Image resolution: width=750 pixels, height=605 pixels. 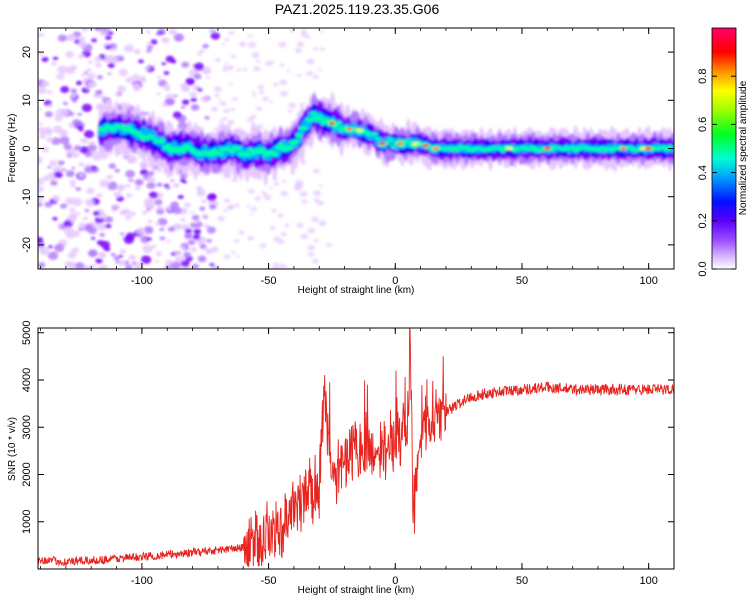 I want to click on spectrogram-xtick-label: 50, so click(x=522, y=281).